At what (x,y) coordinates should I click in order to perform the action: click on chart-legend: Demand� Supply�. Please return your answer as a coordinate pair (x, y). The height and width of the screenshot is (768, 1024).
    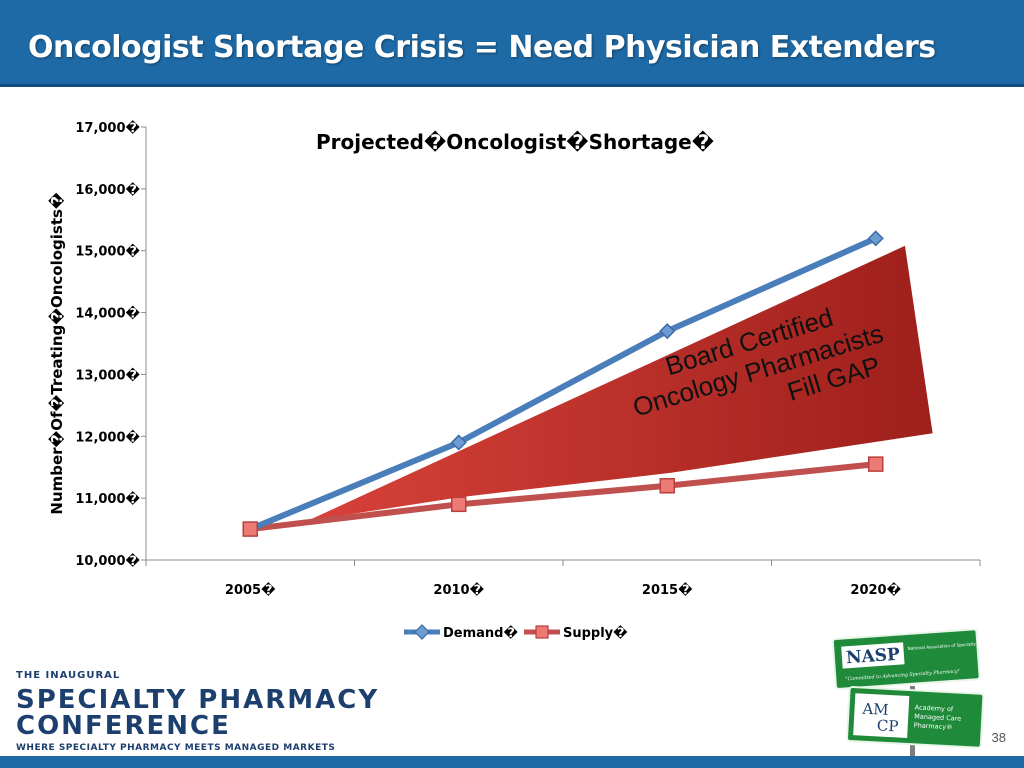
    Looking at the image, I should click on (516, 632).